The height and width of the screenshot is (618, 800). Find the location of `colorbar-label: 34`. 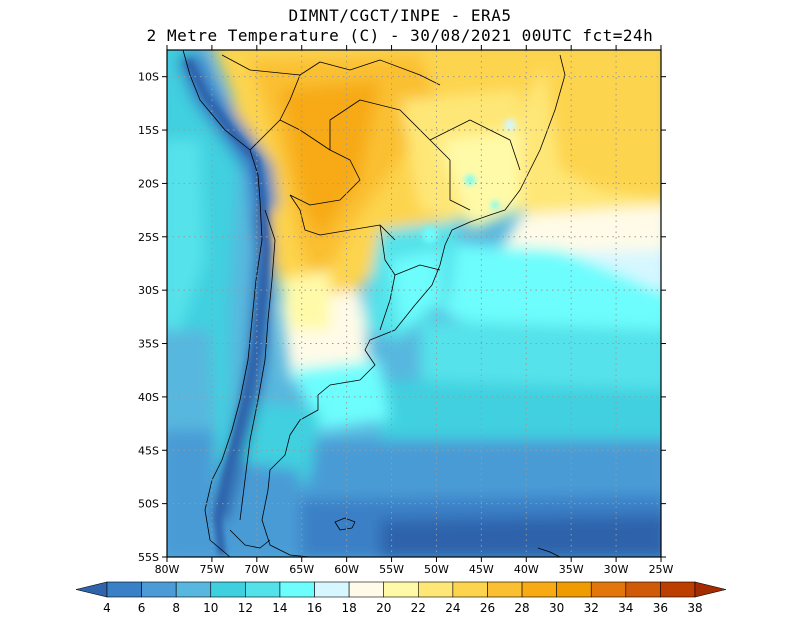

colorbar-label: 34 is located at coordinates (625, 608).